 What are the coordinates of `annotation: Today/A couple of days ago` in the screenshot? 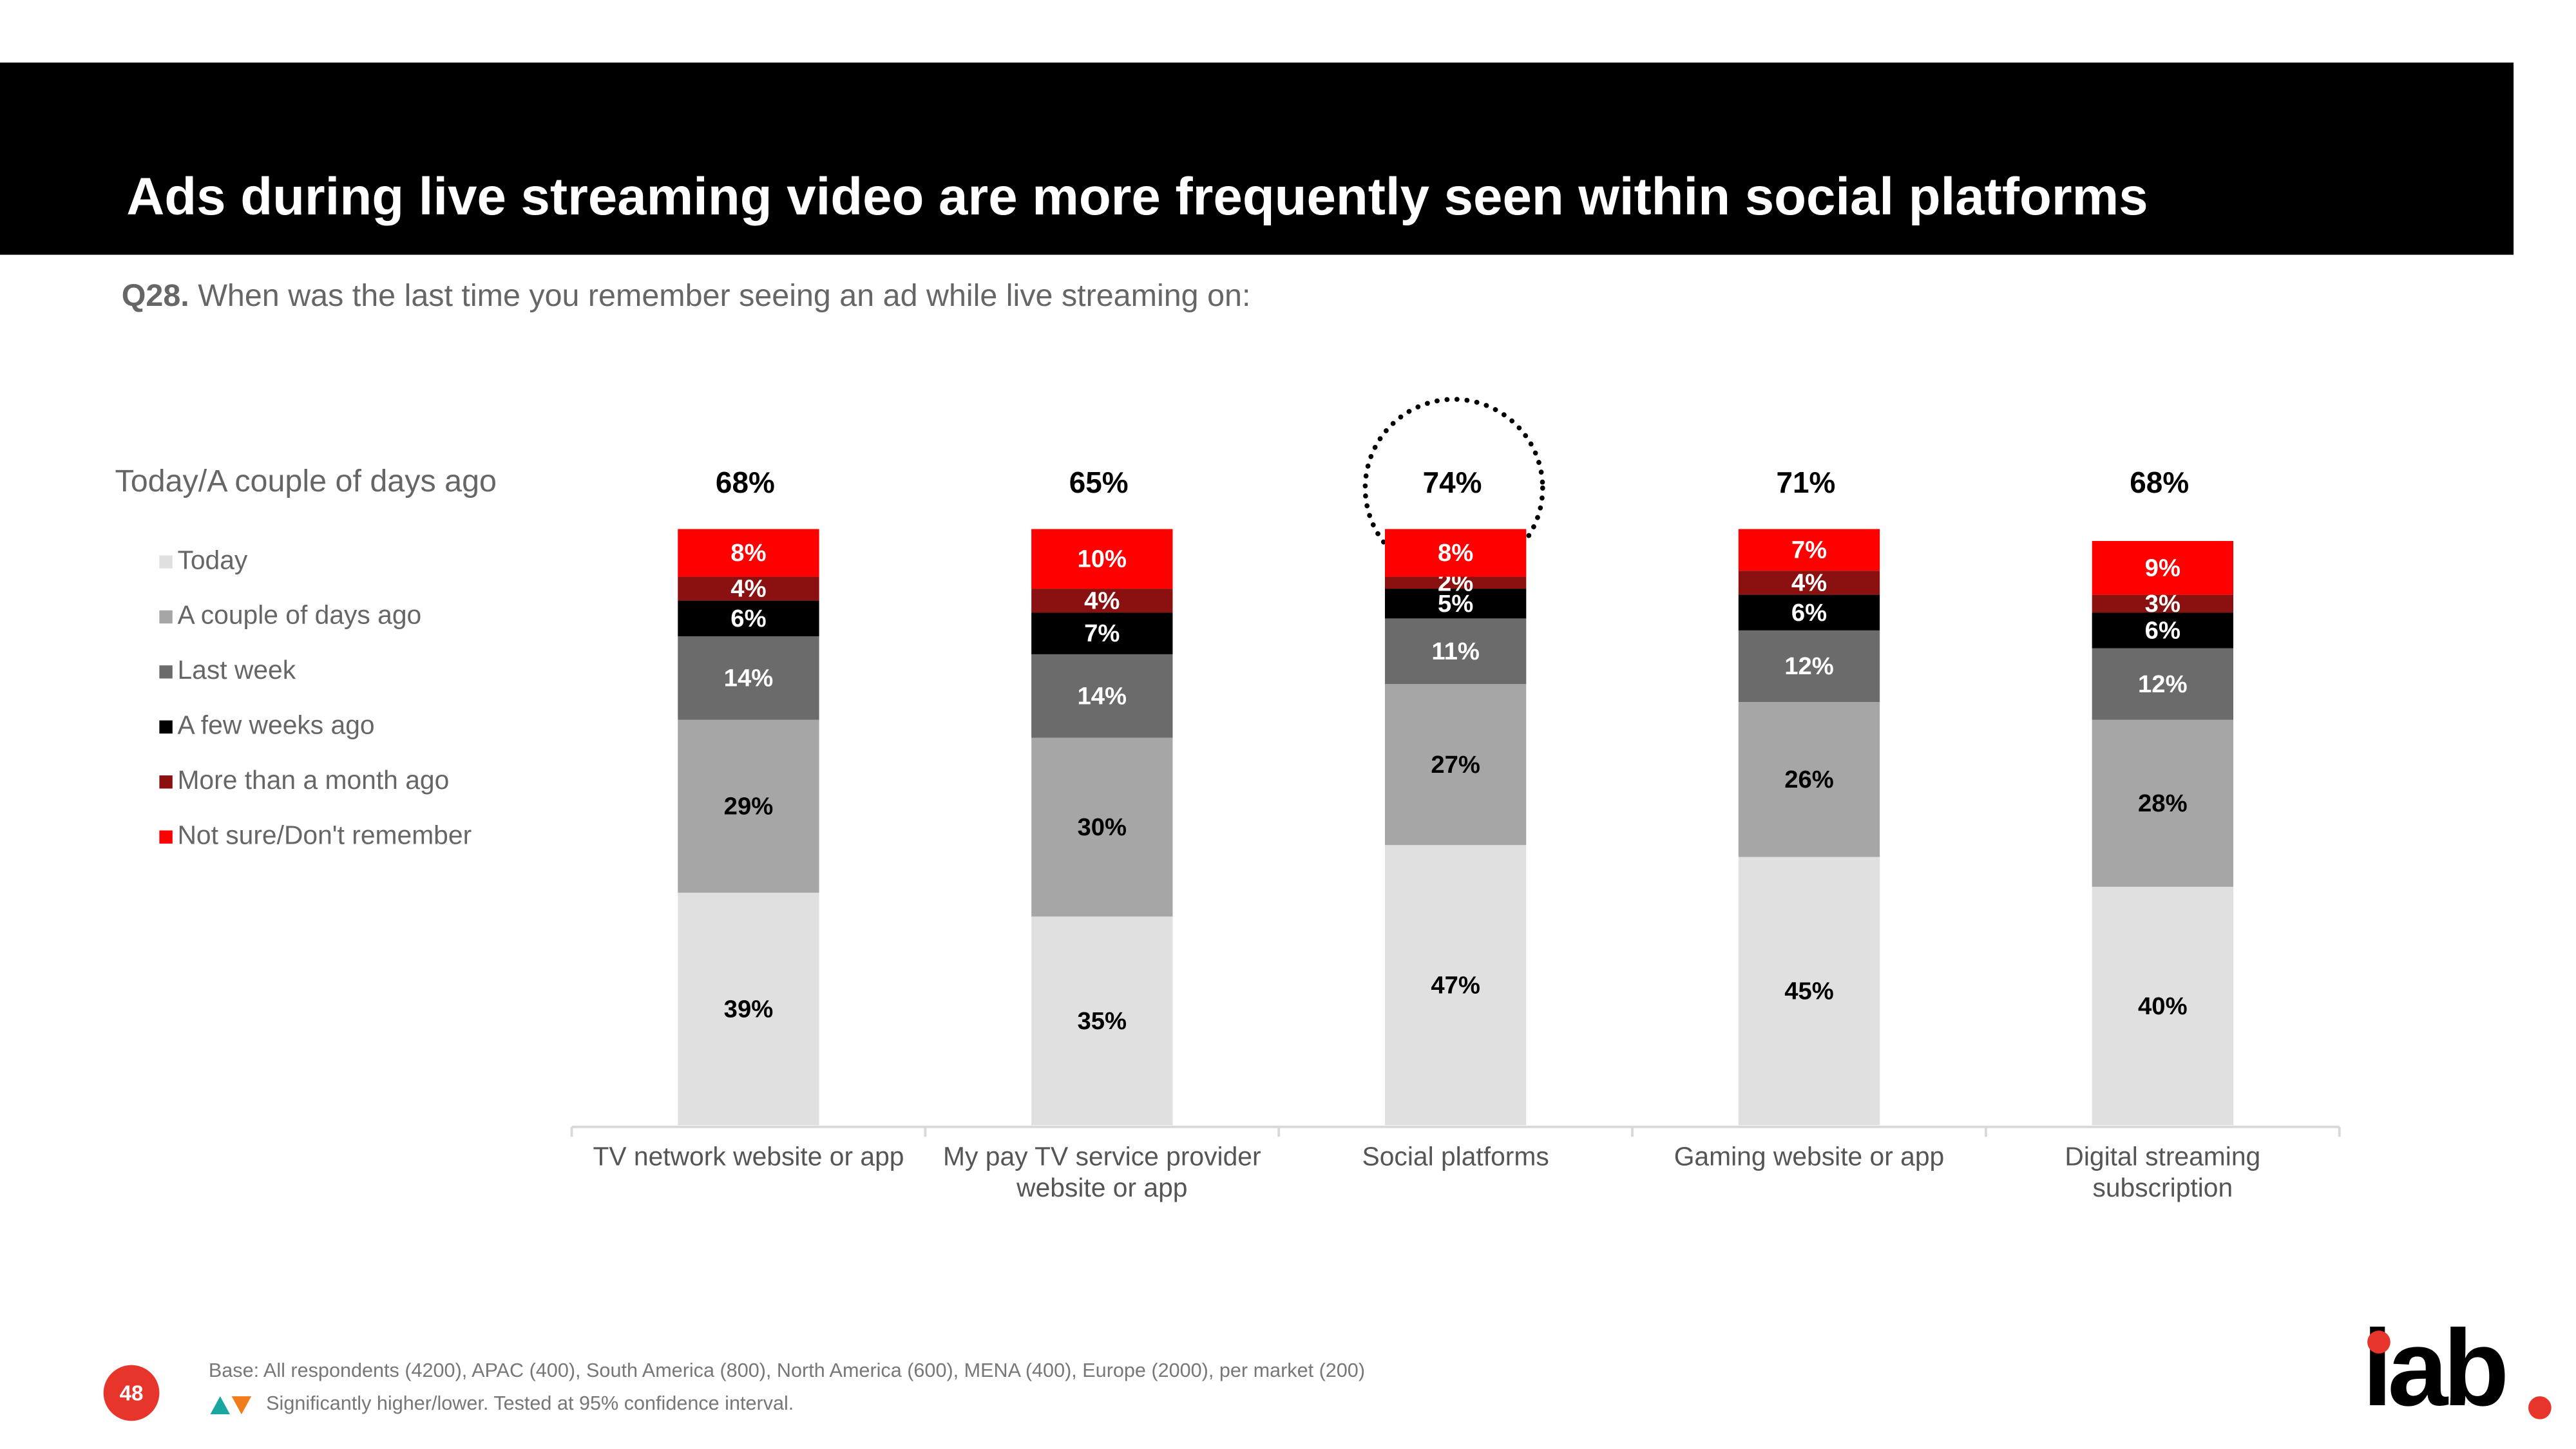 It's located at (306, 481).